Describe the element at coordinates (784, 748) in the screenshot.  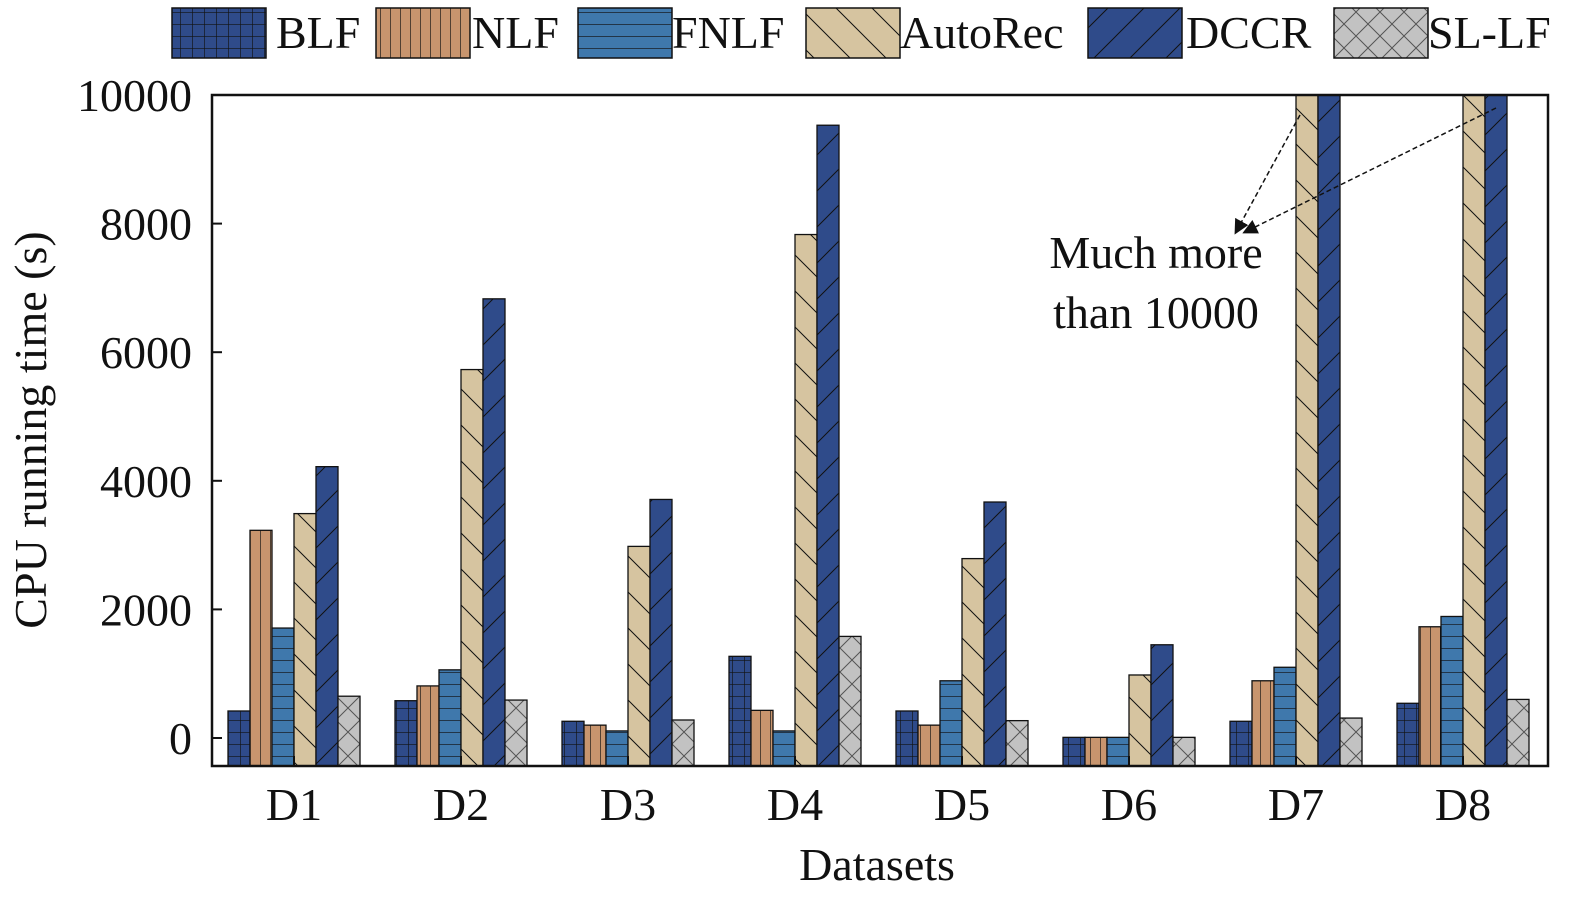
I see `bar-d4-fnlf` at that location.